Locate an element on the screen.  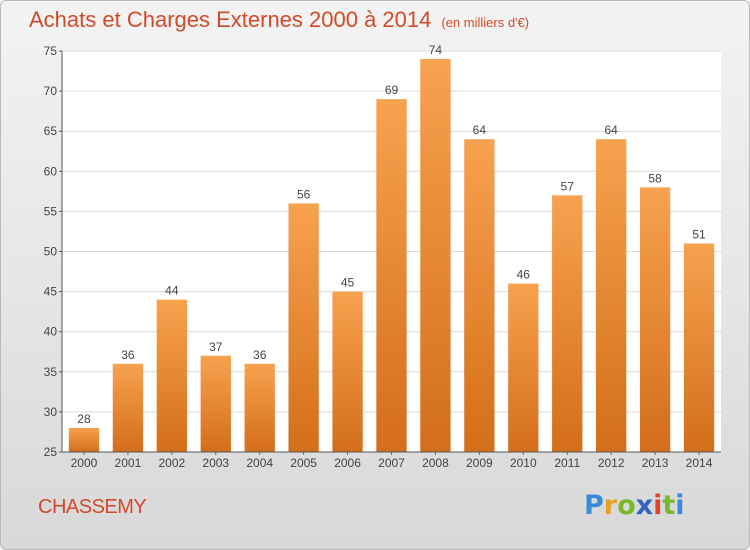
x-tick-label: 2002 is located at coordinates (171, 463).